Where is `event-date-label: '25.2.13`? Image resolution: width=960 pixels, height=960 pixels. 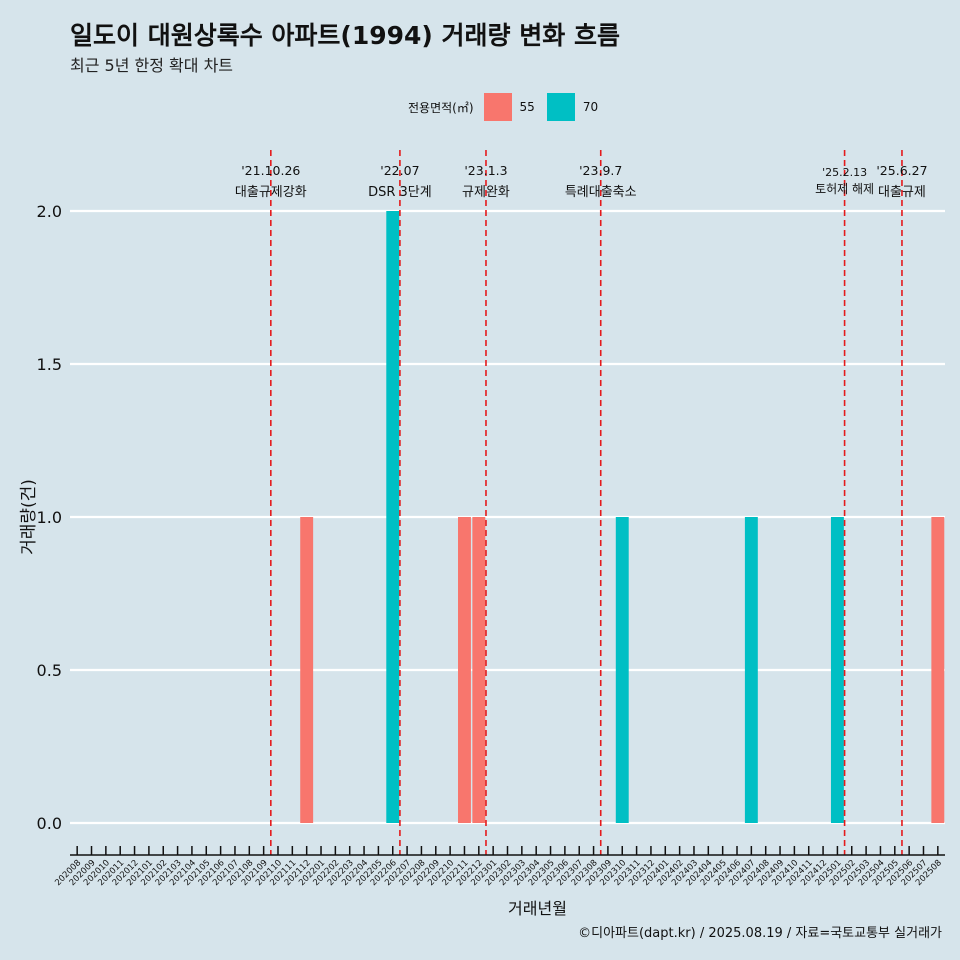
event-date-label: '25.2.13 is located at coordinates (844, 172).